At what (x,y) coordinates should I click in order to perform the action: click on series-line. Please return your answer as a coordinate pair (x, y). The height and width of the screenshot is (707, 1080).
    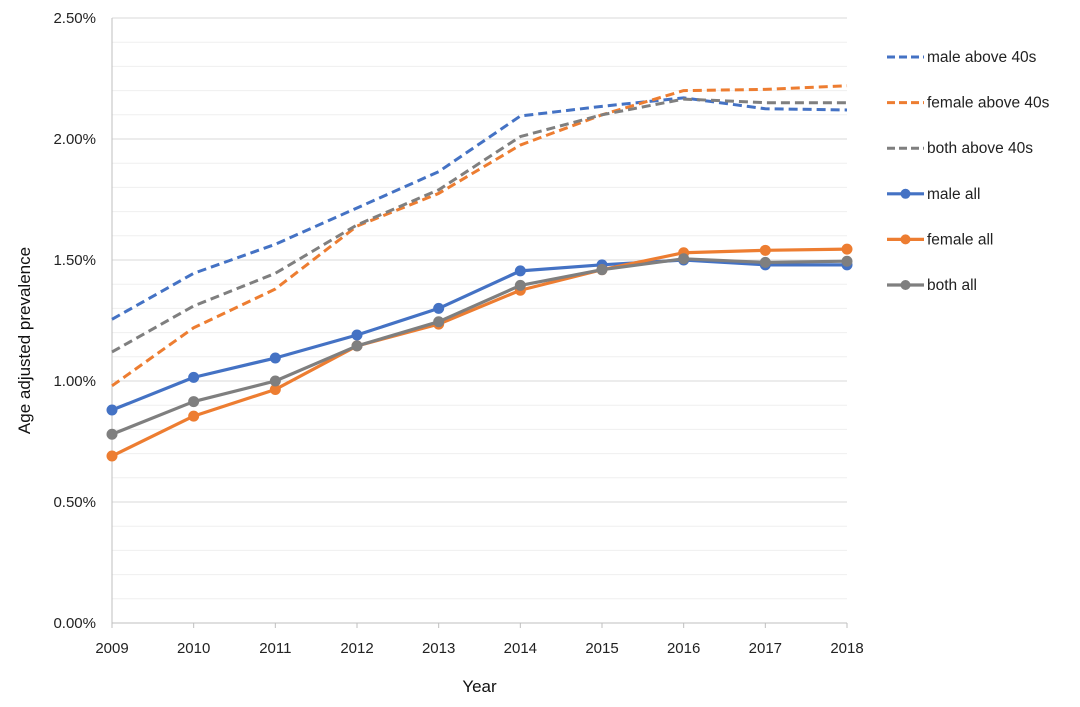
    Looking at the image, I should click on (479, 335).